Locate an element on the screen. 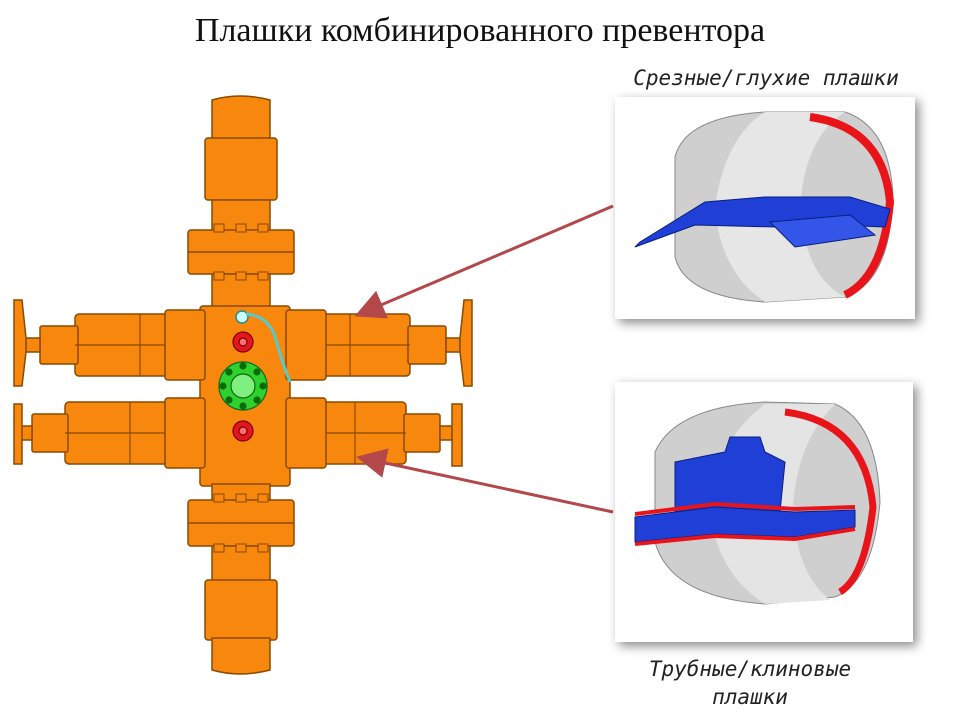 Image resolution: width=960 pixels, height=720 pixels. page-title: Плашки комбинированного превентора is located at coordinates (480, 30).